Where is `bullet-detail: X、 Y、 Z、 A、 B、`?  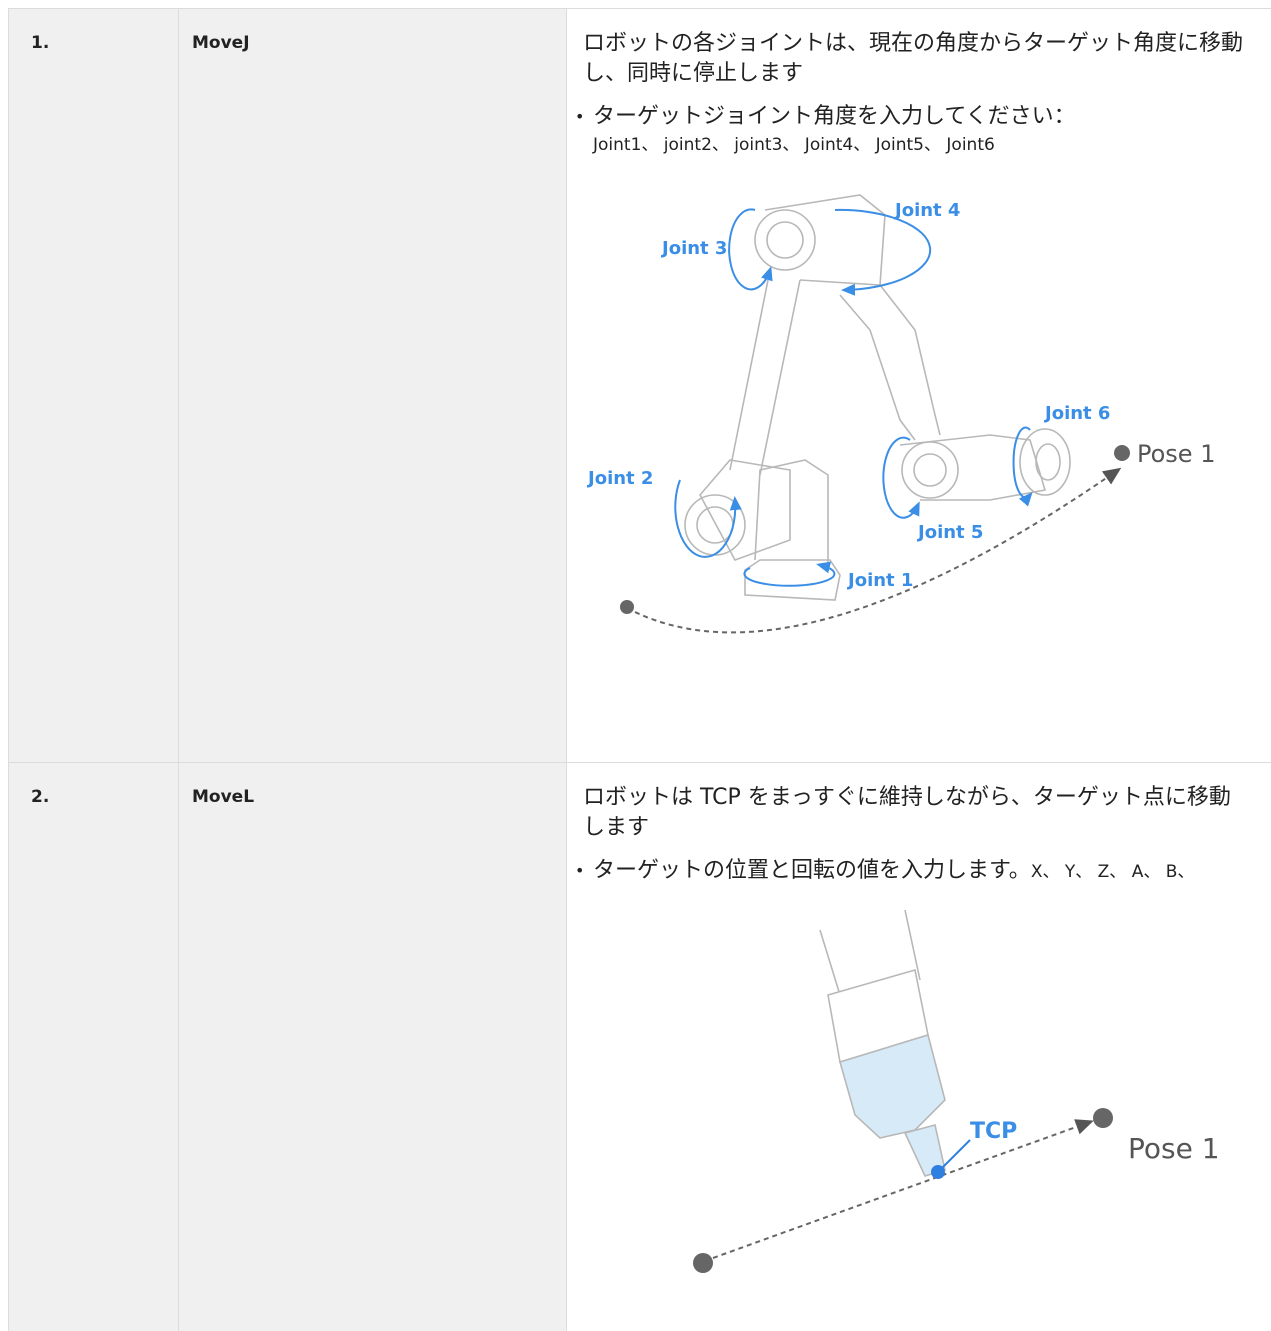
bullet-detail: X、 Y、 Z、 A、 B、 is located at coordinates (1112, 872).